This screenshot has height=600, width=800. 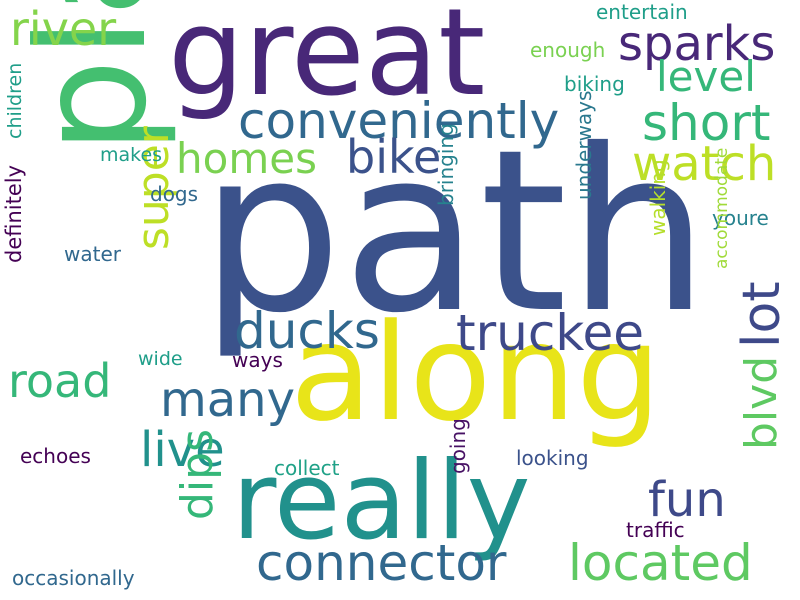 What do you see at coordinates (381, 563) in the screenshot?
I see `word-connector: connector` at bounding box center [381, 563].